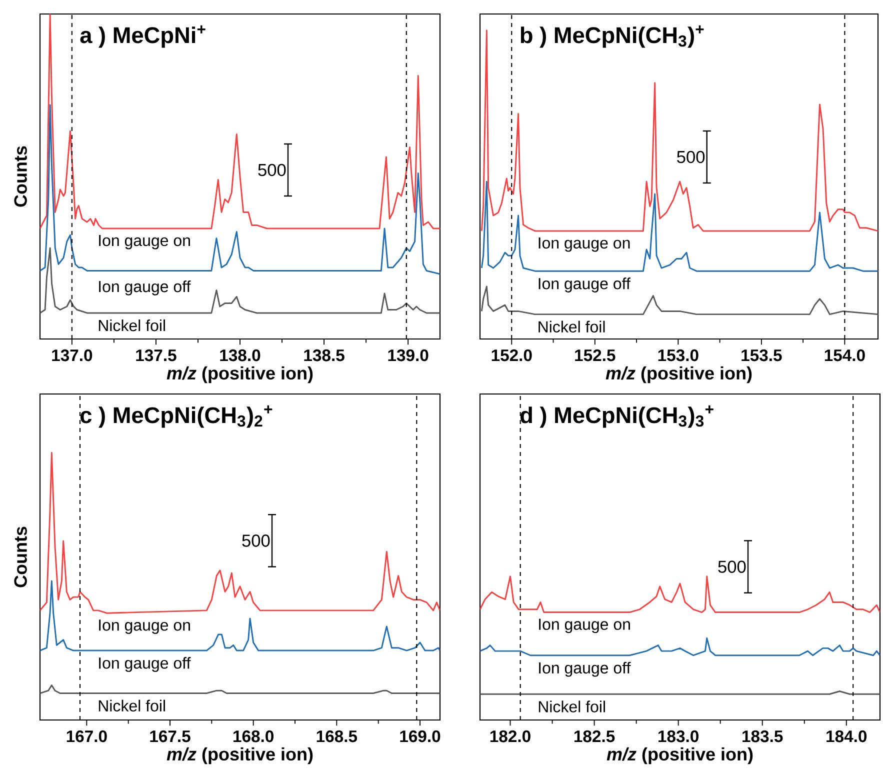 This screenshot has height=774, width=883. Describe the element at coordinates (86, 736) in the screenshot. I see `x-tick-label: 167.0` at that location.